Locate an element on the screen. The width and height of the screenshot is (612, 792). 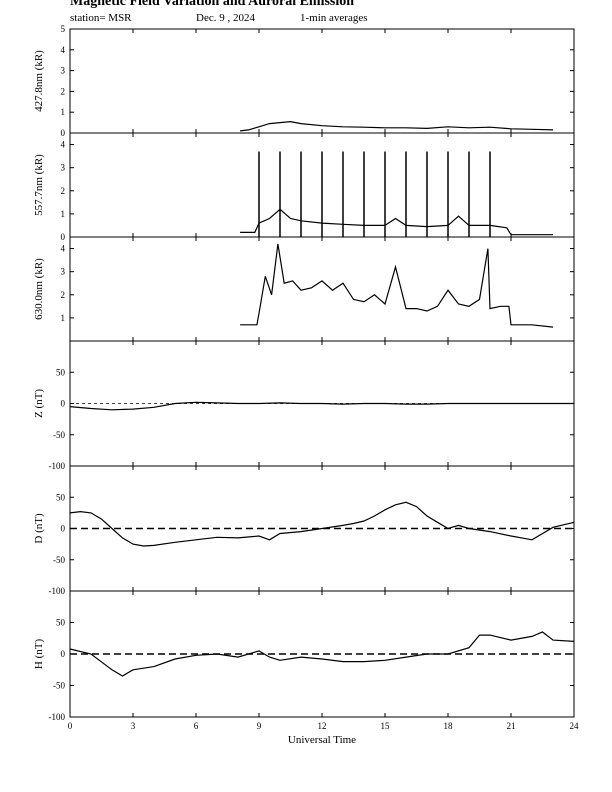
date-label: Dec. 9 , 2024 is located at coordinates (225, 18).